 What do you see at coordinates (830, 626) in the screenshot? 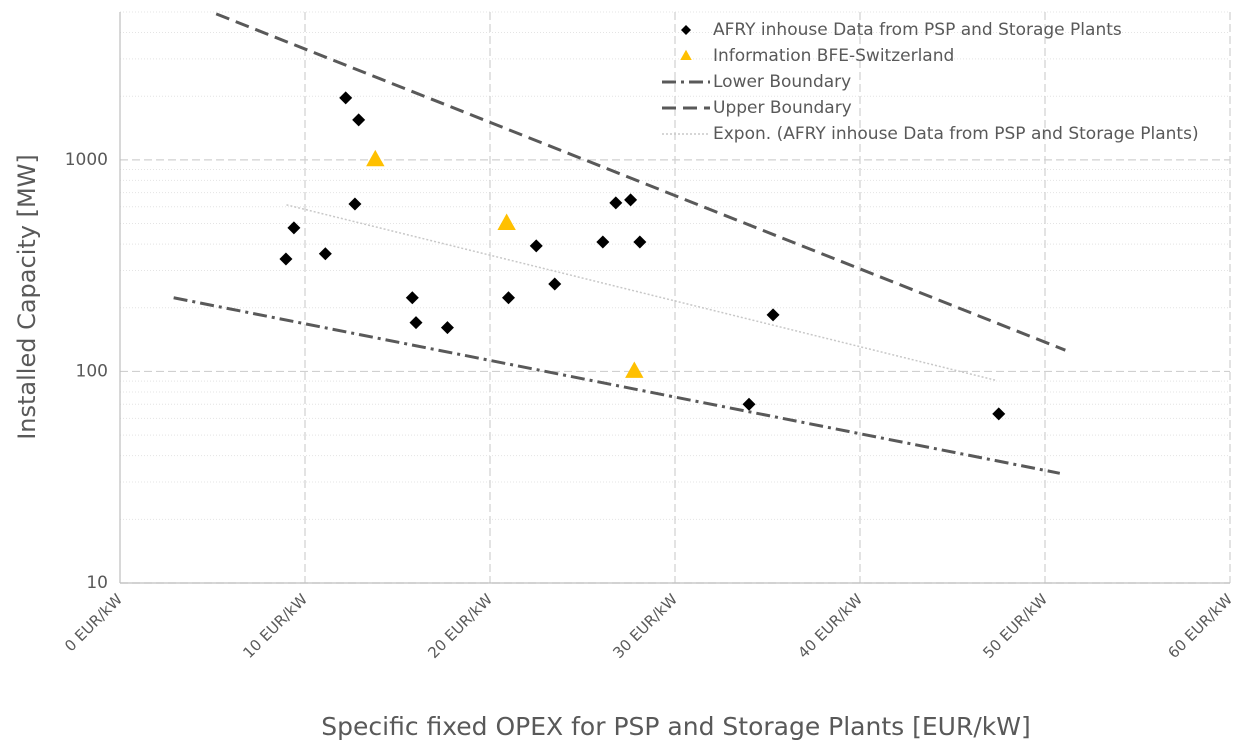
I see `x-tick-label: 40 EUR/kW` at bounding box center [830, 626].